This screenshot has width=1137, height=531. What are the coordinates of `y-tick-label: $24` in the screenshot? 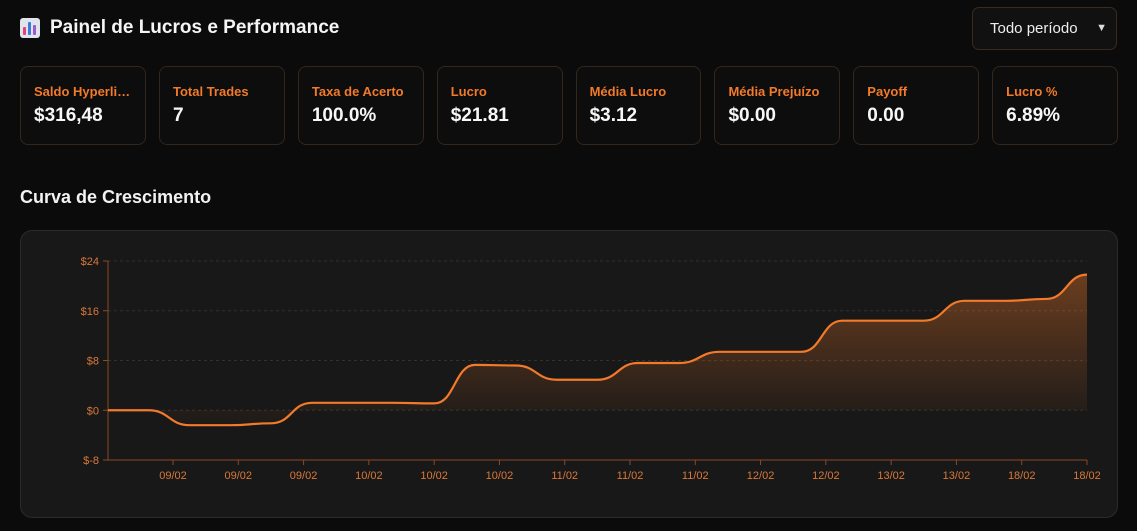 It's located at (90, 262).